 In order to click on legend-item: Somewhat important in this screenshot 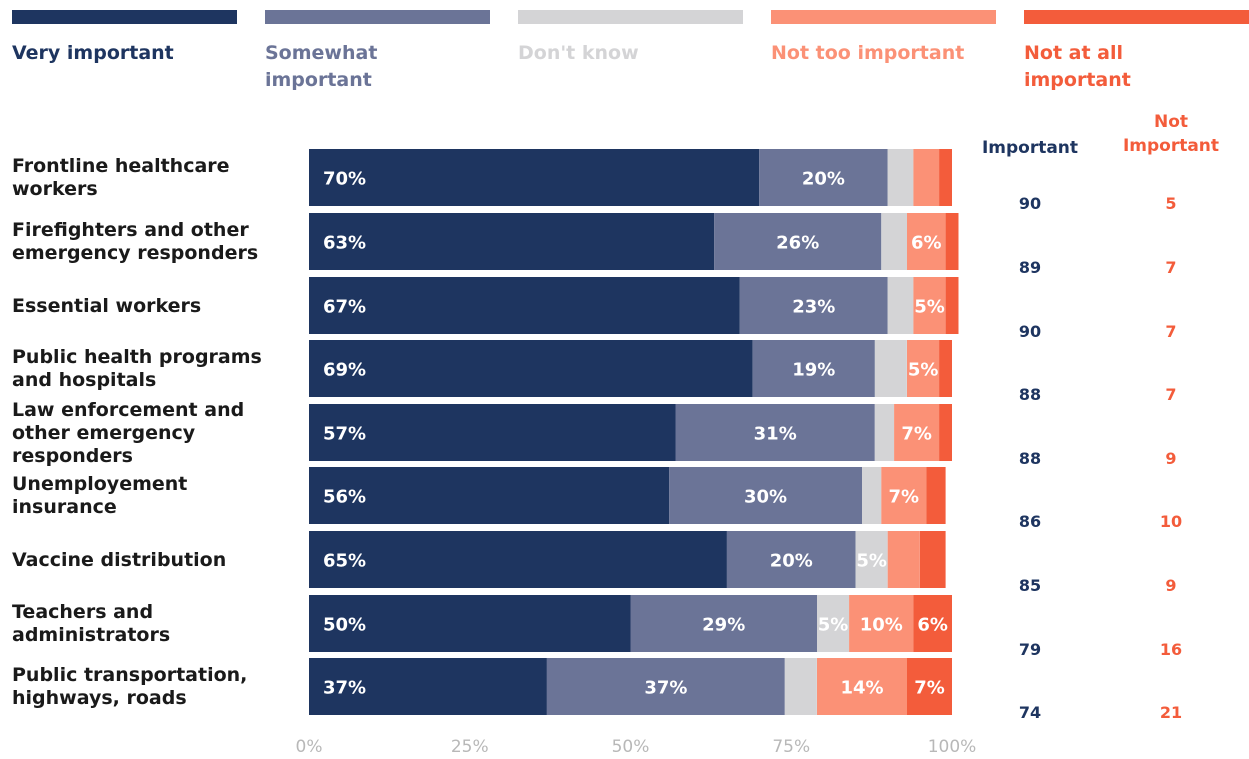, I will do `click(377, 52)`.